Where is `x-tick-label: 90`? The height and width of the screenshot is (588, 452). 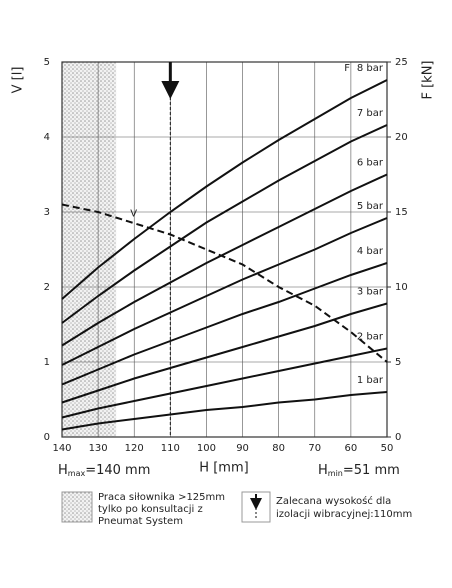 x-tick-label: 90 is located at coordinates (242, 448).